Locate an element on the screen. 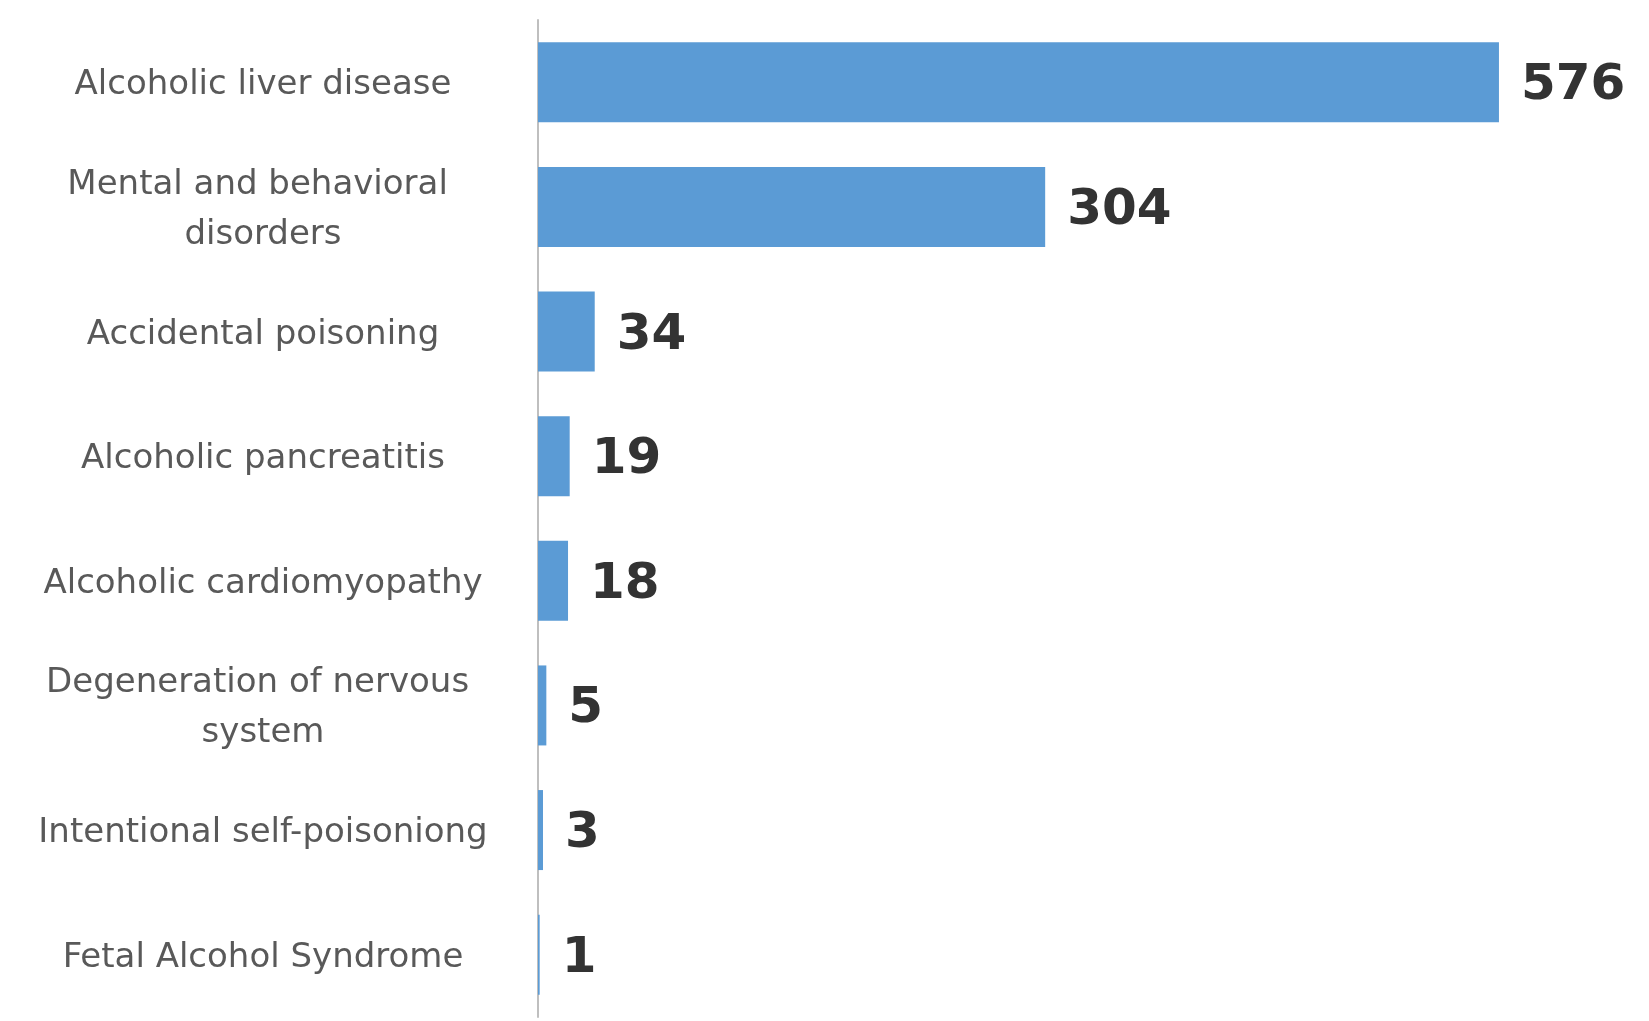 The image size is (1649, 1021). data-label: 34 is located at coordinates (651, 331).